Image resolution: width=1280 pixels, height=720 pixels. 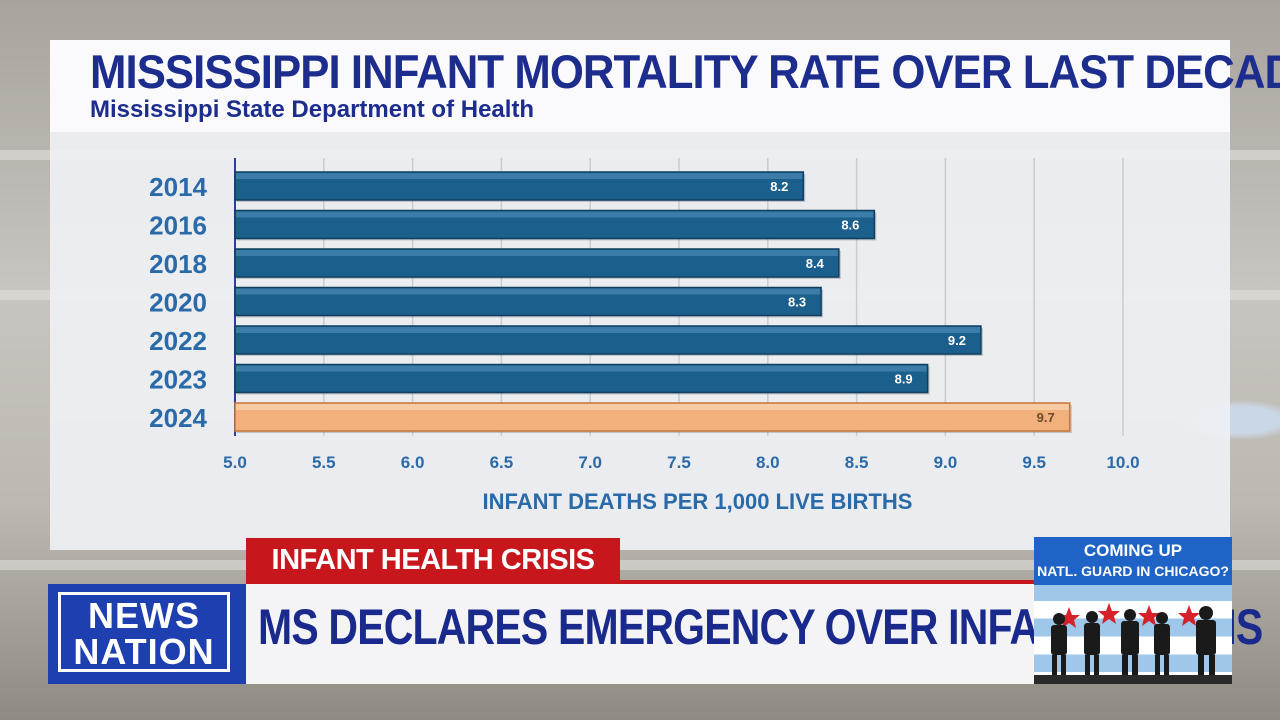 I want to click on y-category-label: 2023, so click(x=178, y=380).